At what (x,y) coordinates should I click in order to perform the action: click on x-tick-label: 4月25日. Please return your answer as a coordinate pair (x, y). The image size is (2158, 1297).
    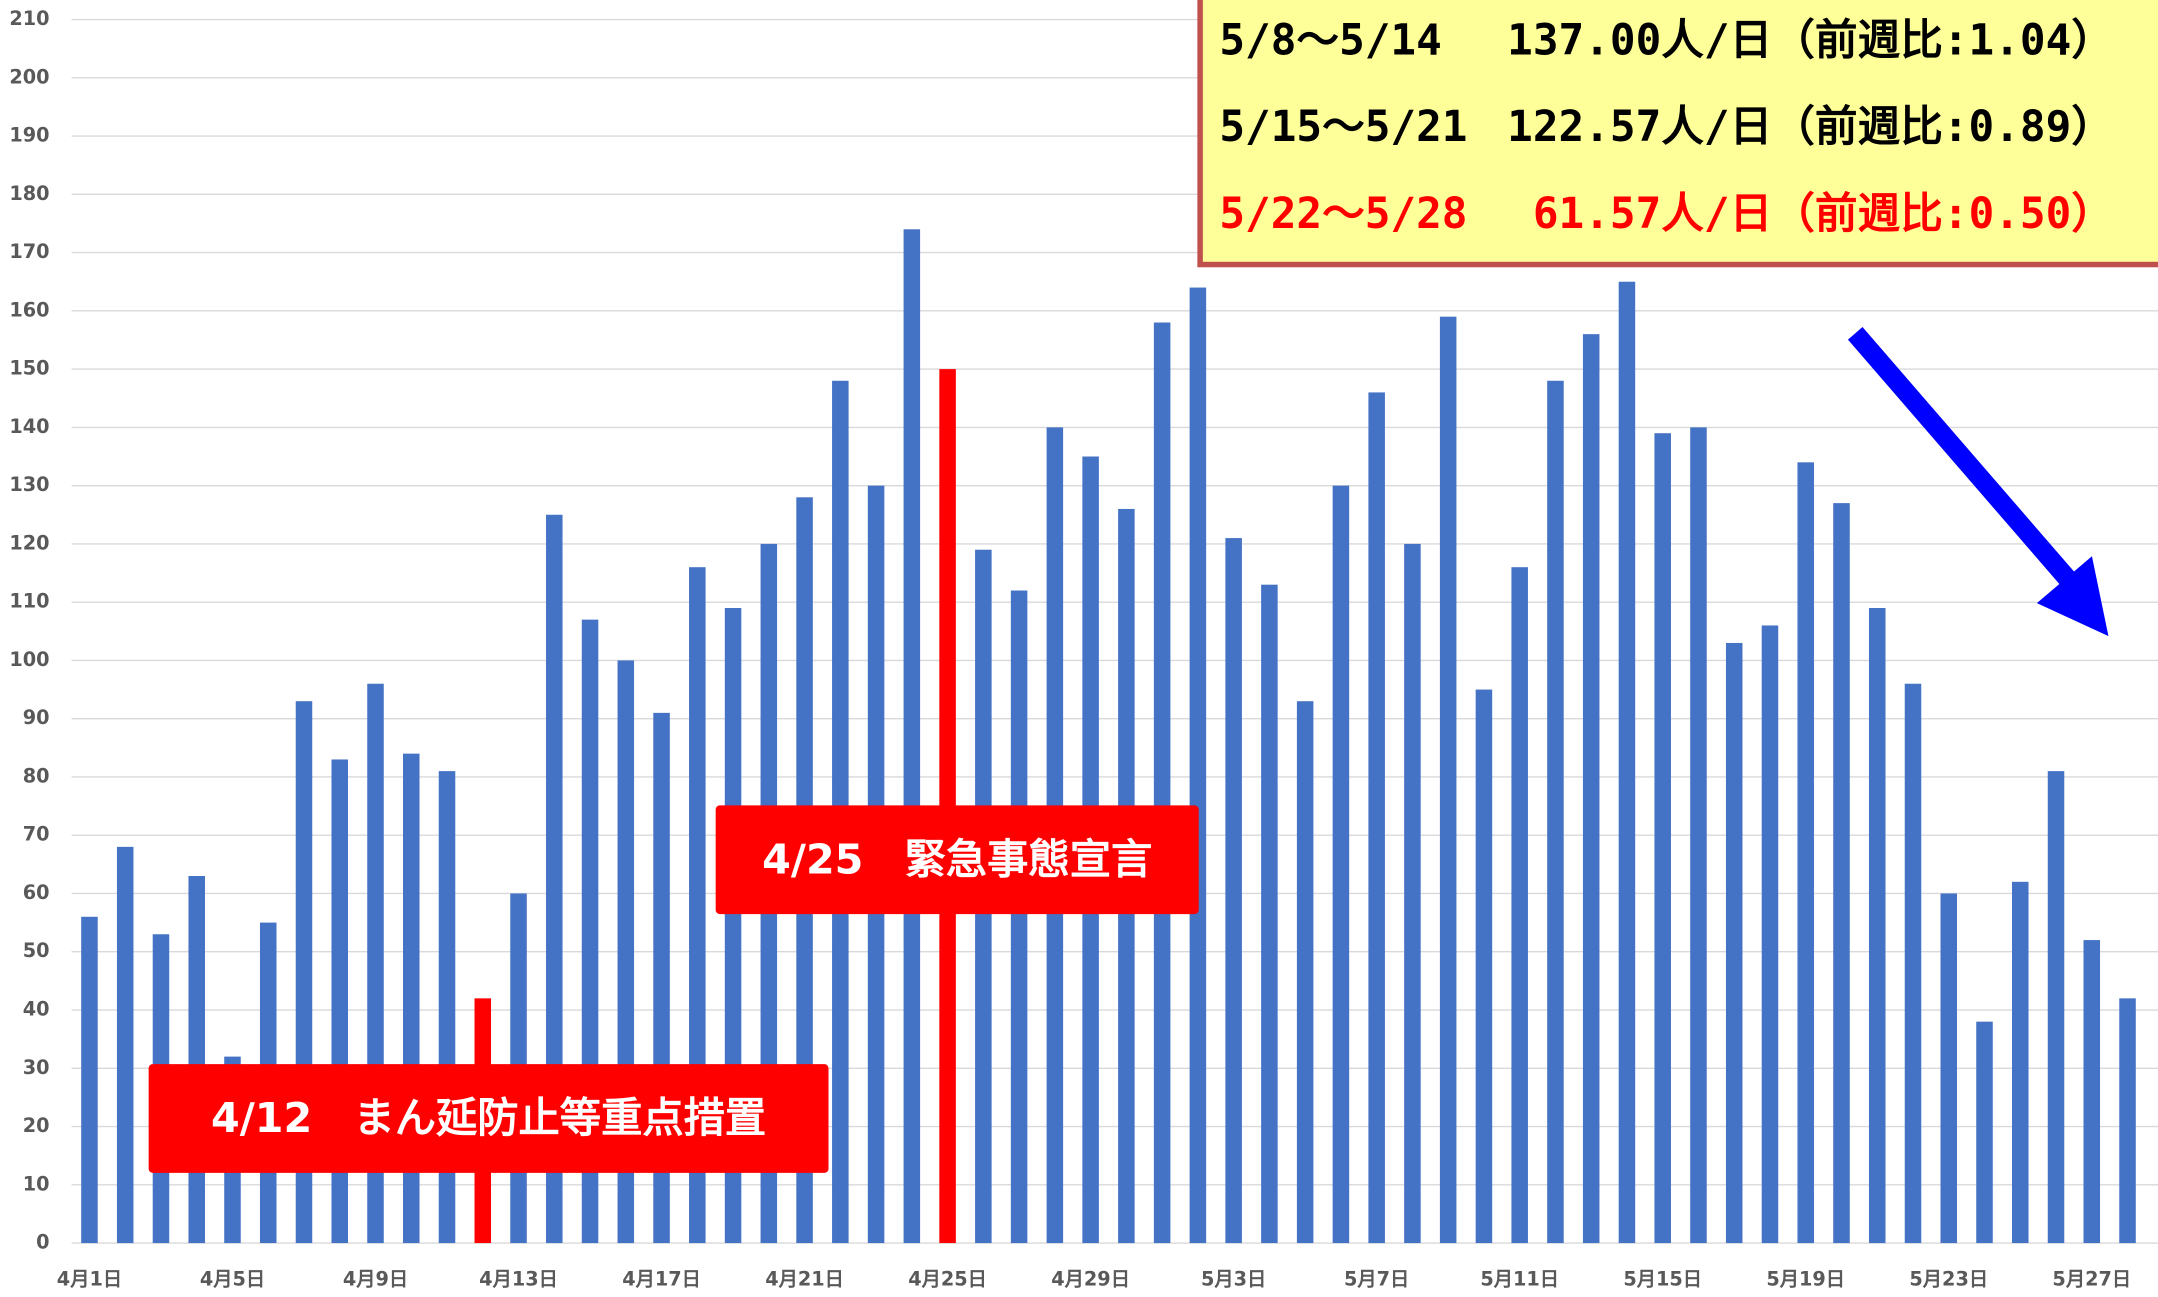
    Looking at the image, I should click on (947, 1279).